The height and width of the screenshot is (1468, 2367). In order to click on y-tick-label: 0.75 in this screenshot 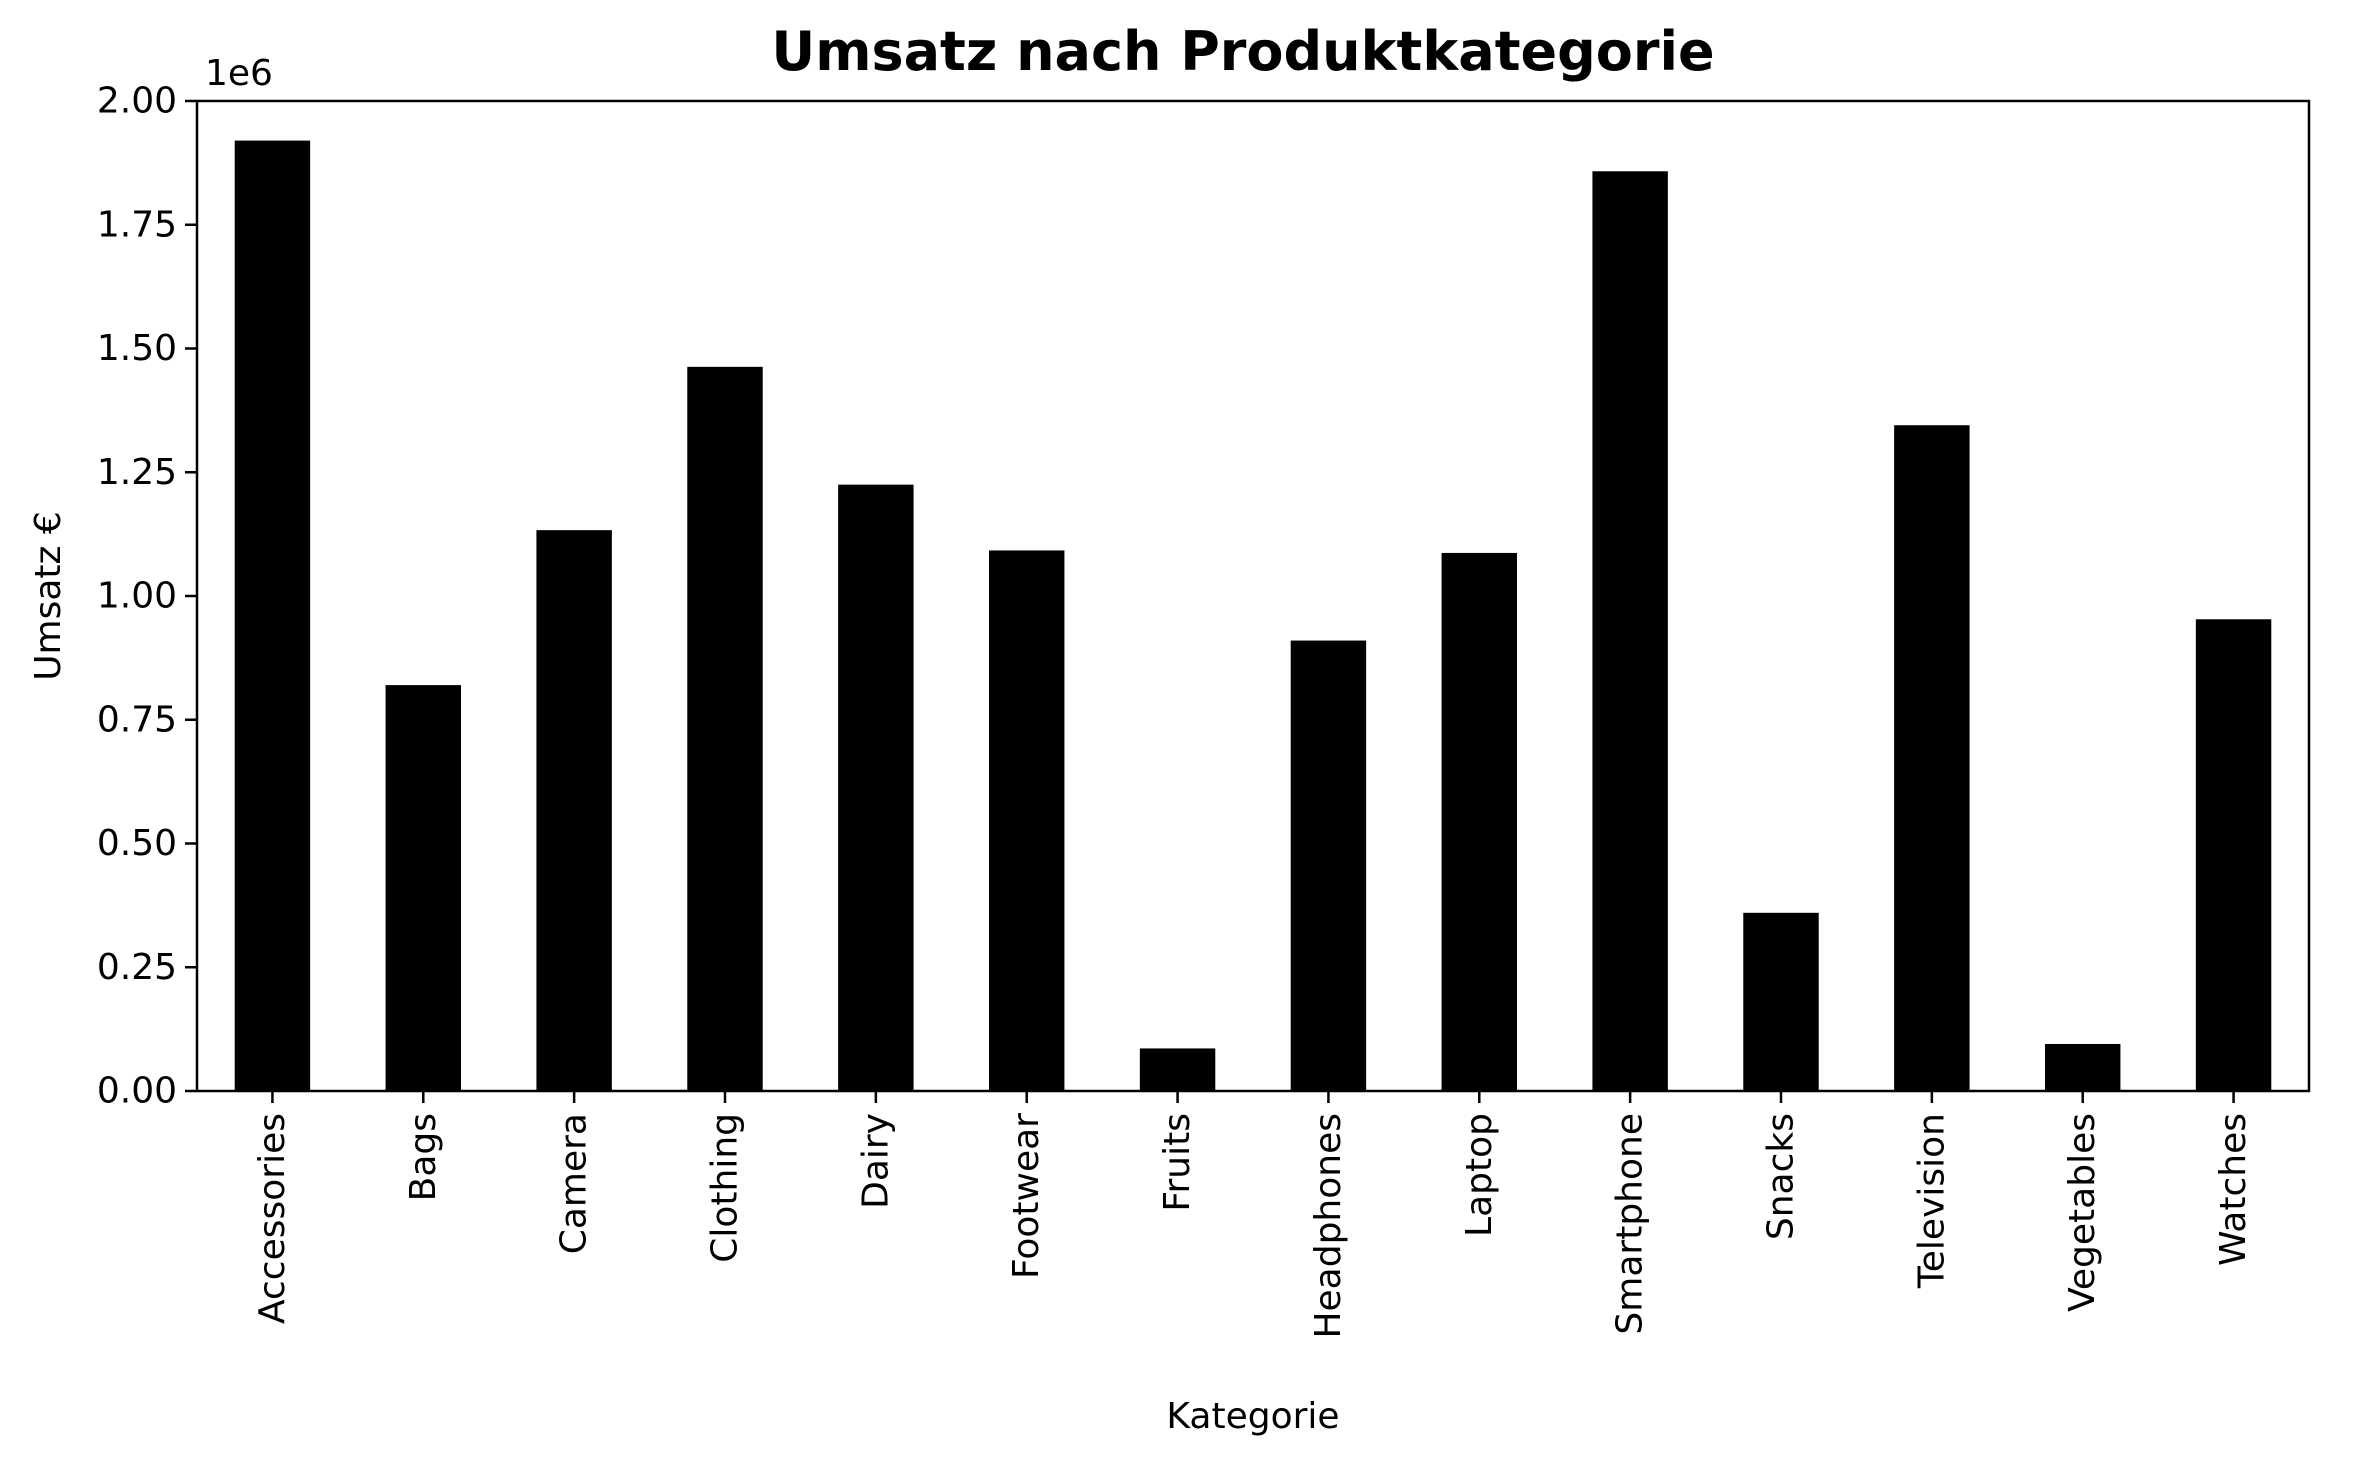, I will do `click(137, 719)`.